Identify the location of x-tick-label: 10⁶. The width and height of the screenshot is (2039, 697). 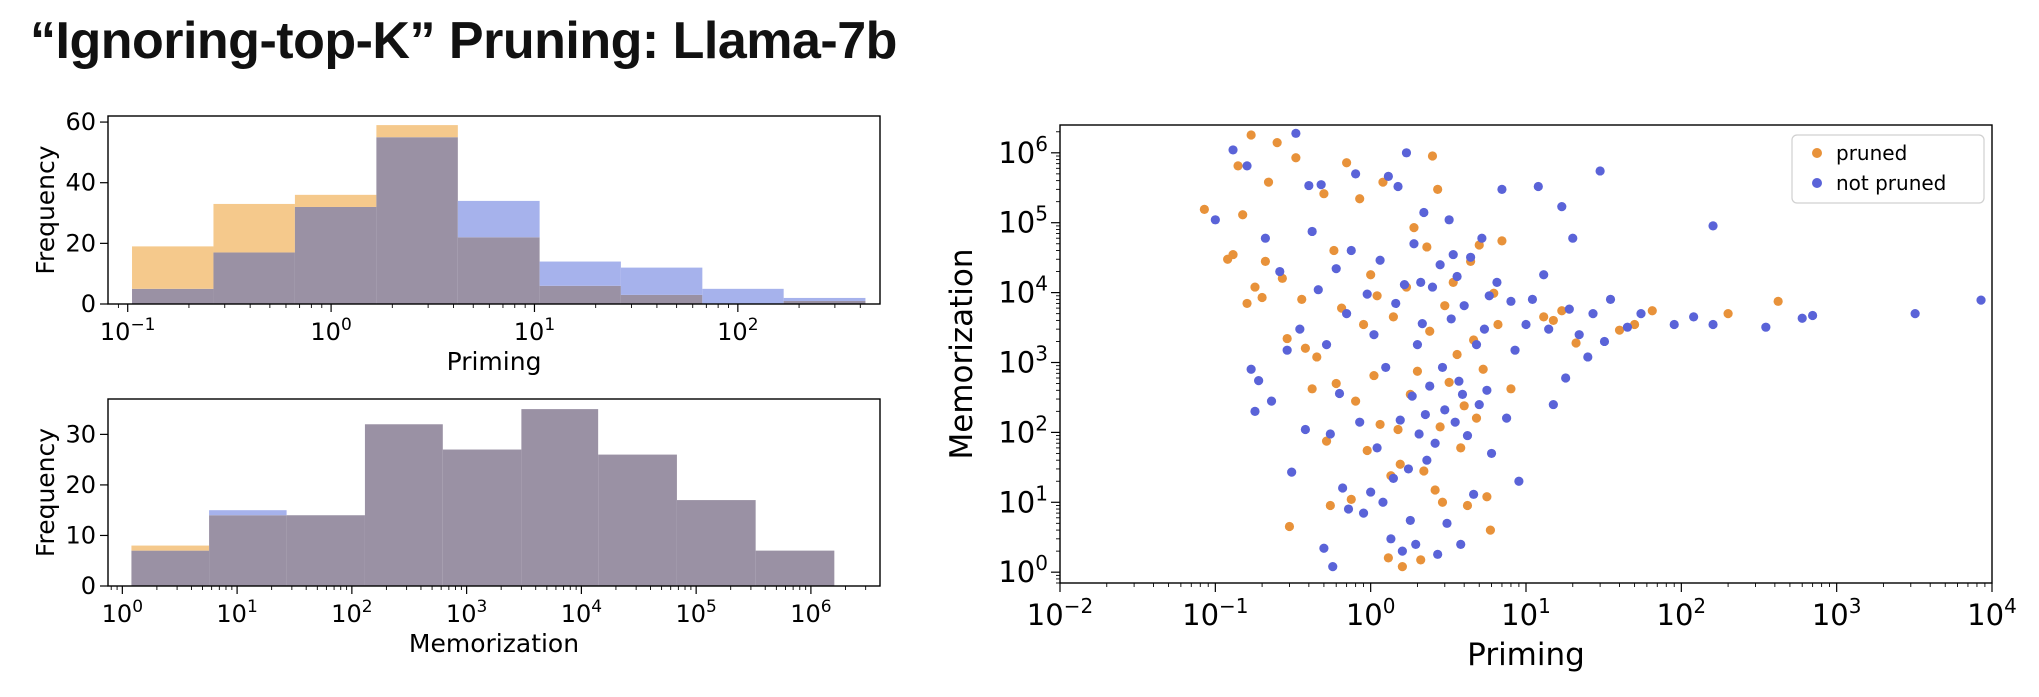
(810, 612).